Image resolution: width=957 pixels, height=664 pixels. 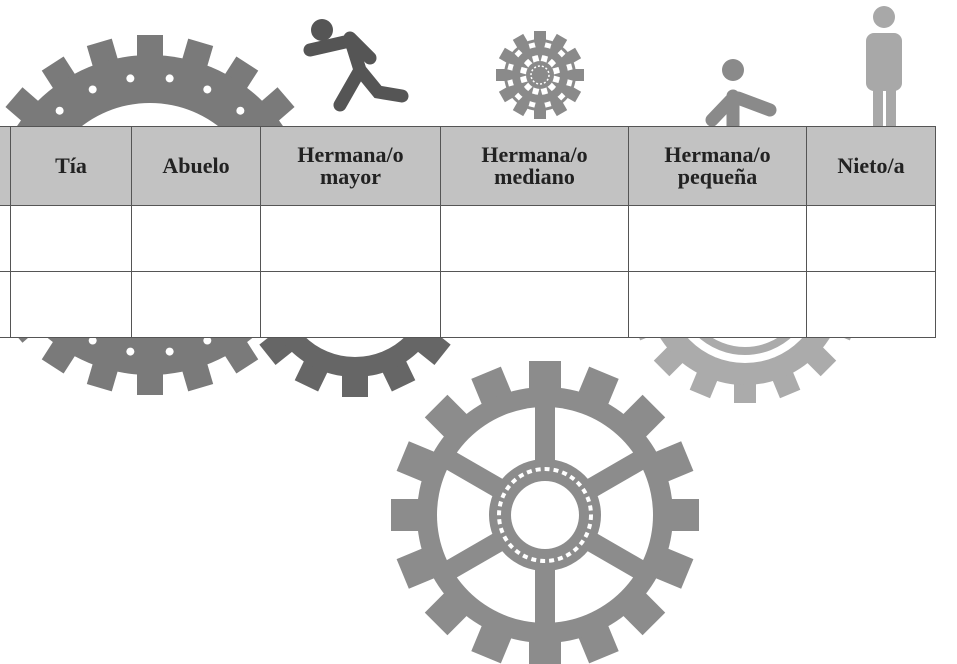 I want to click on header-cell: Hermana/o pequeña, so click(x=717, y=166).